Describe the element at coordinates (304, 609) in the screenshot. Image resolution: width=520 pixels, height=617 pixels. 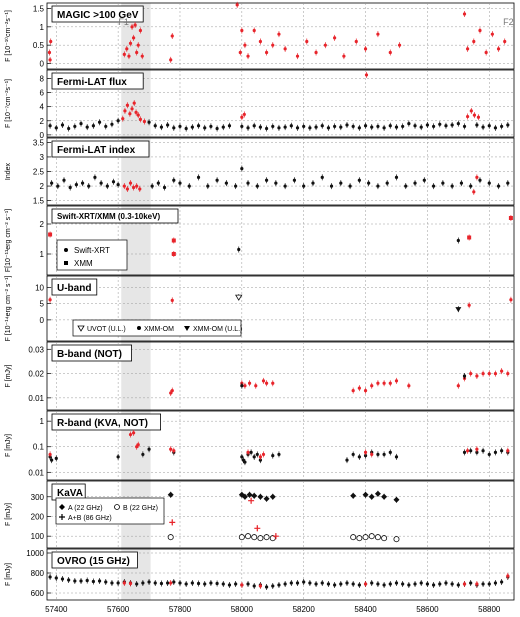
I see `x-tick-label: 58200` at that location.